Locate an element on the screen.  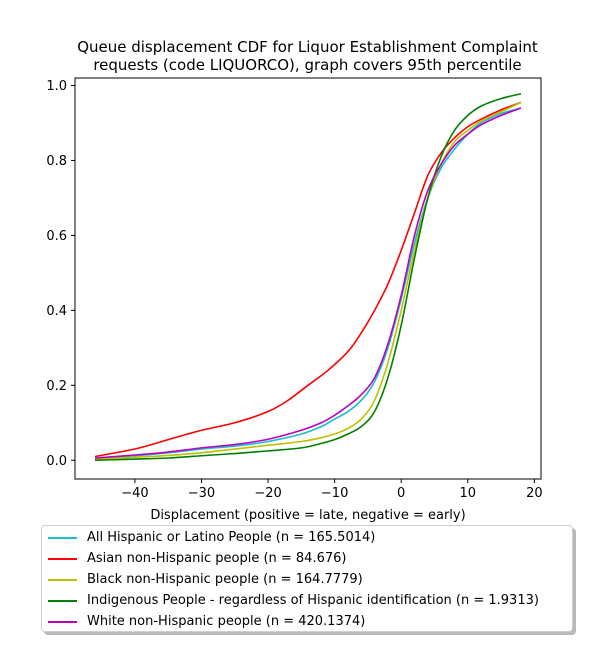
x-tick-label: −40 is located at coordinates (134, 493).